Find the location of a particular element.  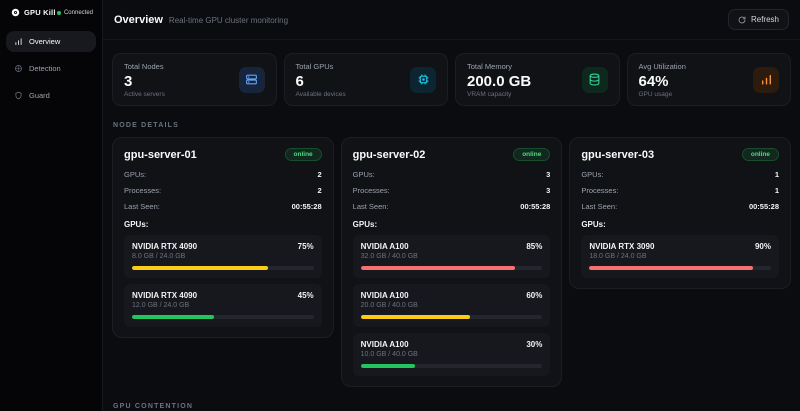

gpus-value: 2 is located at coordinates (319, 174).